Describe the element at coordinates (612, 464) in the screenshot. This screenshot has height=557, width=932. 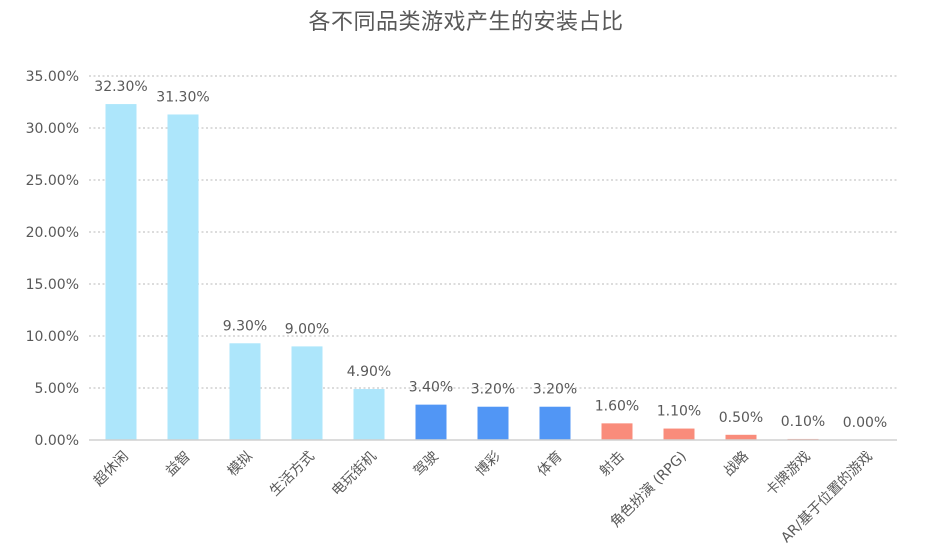
I see `x-category-label: 射击` at that location.